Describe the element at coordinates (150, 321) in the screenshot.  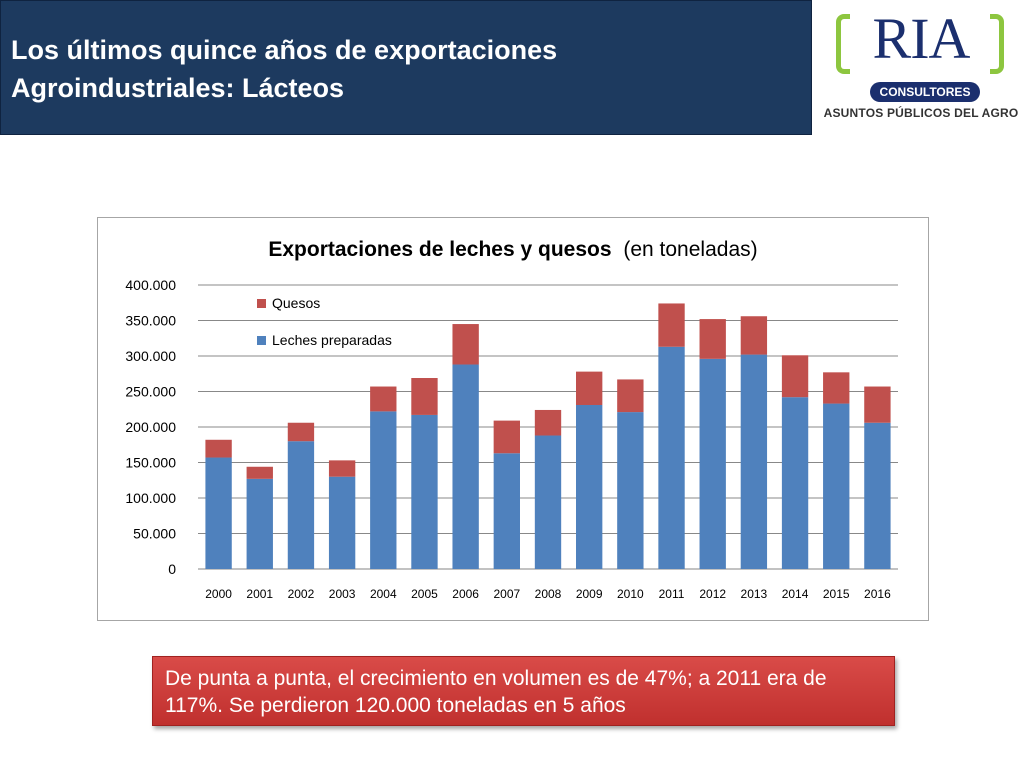
I see `y-tick-label: 350.000` at that location.